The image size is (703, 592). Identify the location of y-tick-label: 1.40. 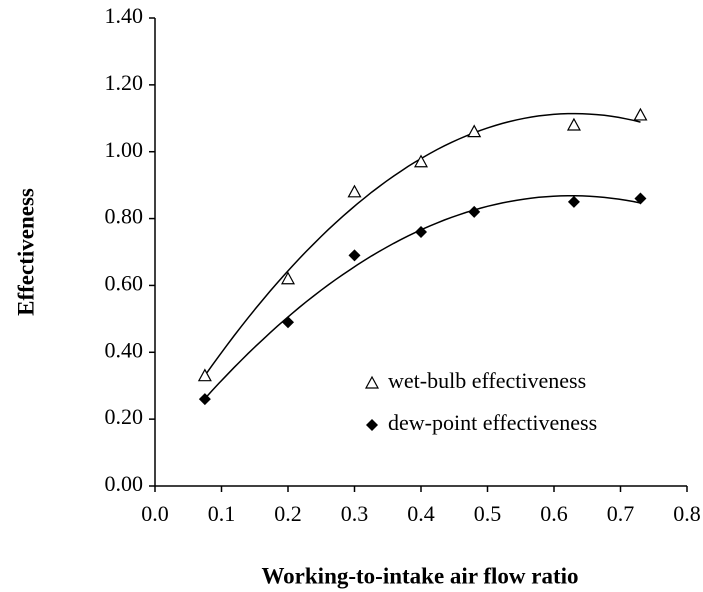
(124, 15).